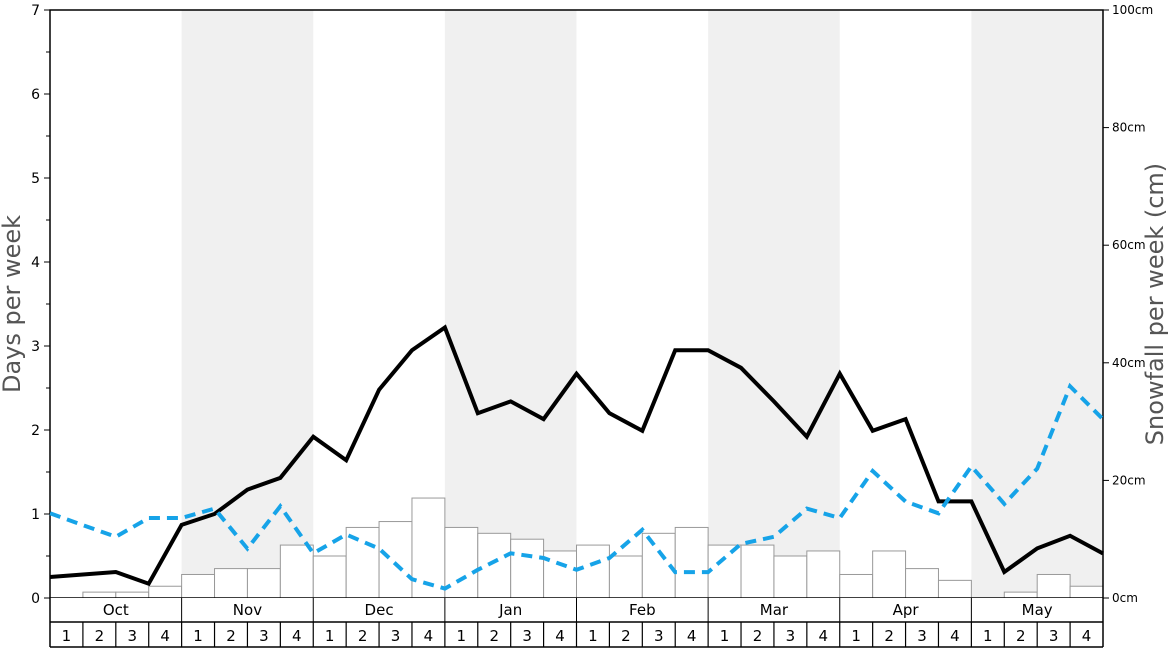 The image size is (1168, 648). I want to click on left-tick-label: 7, so click(35, 11).